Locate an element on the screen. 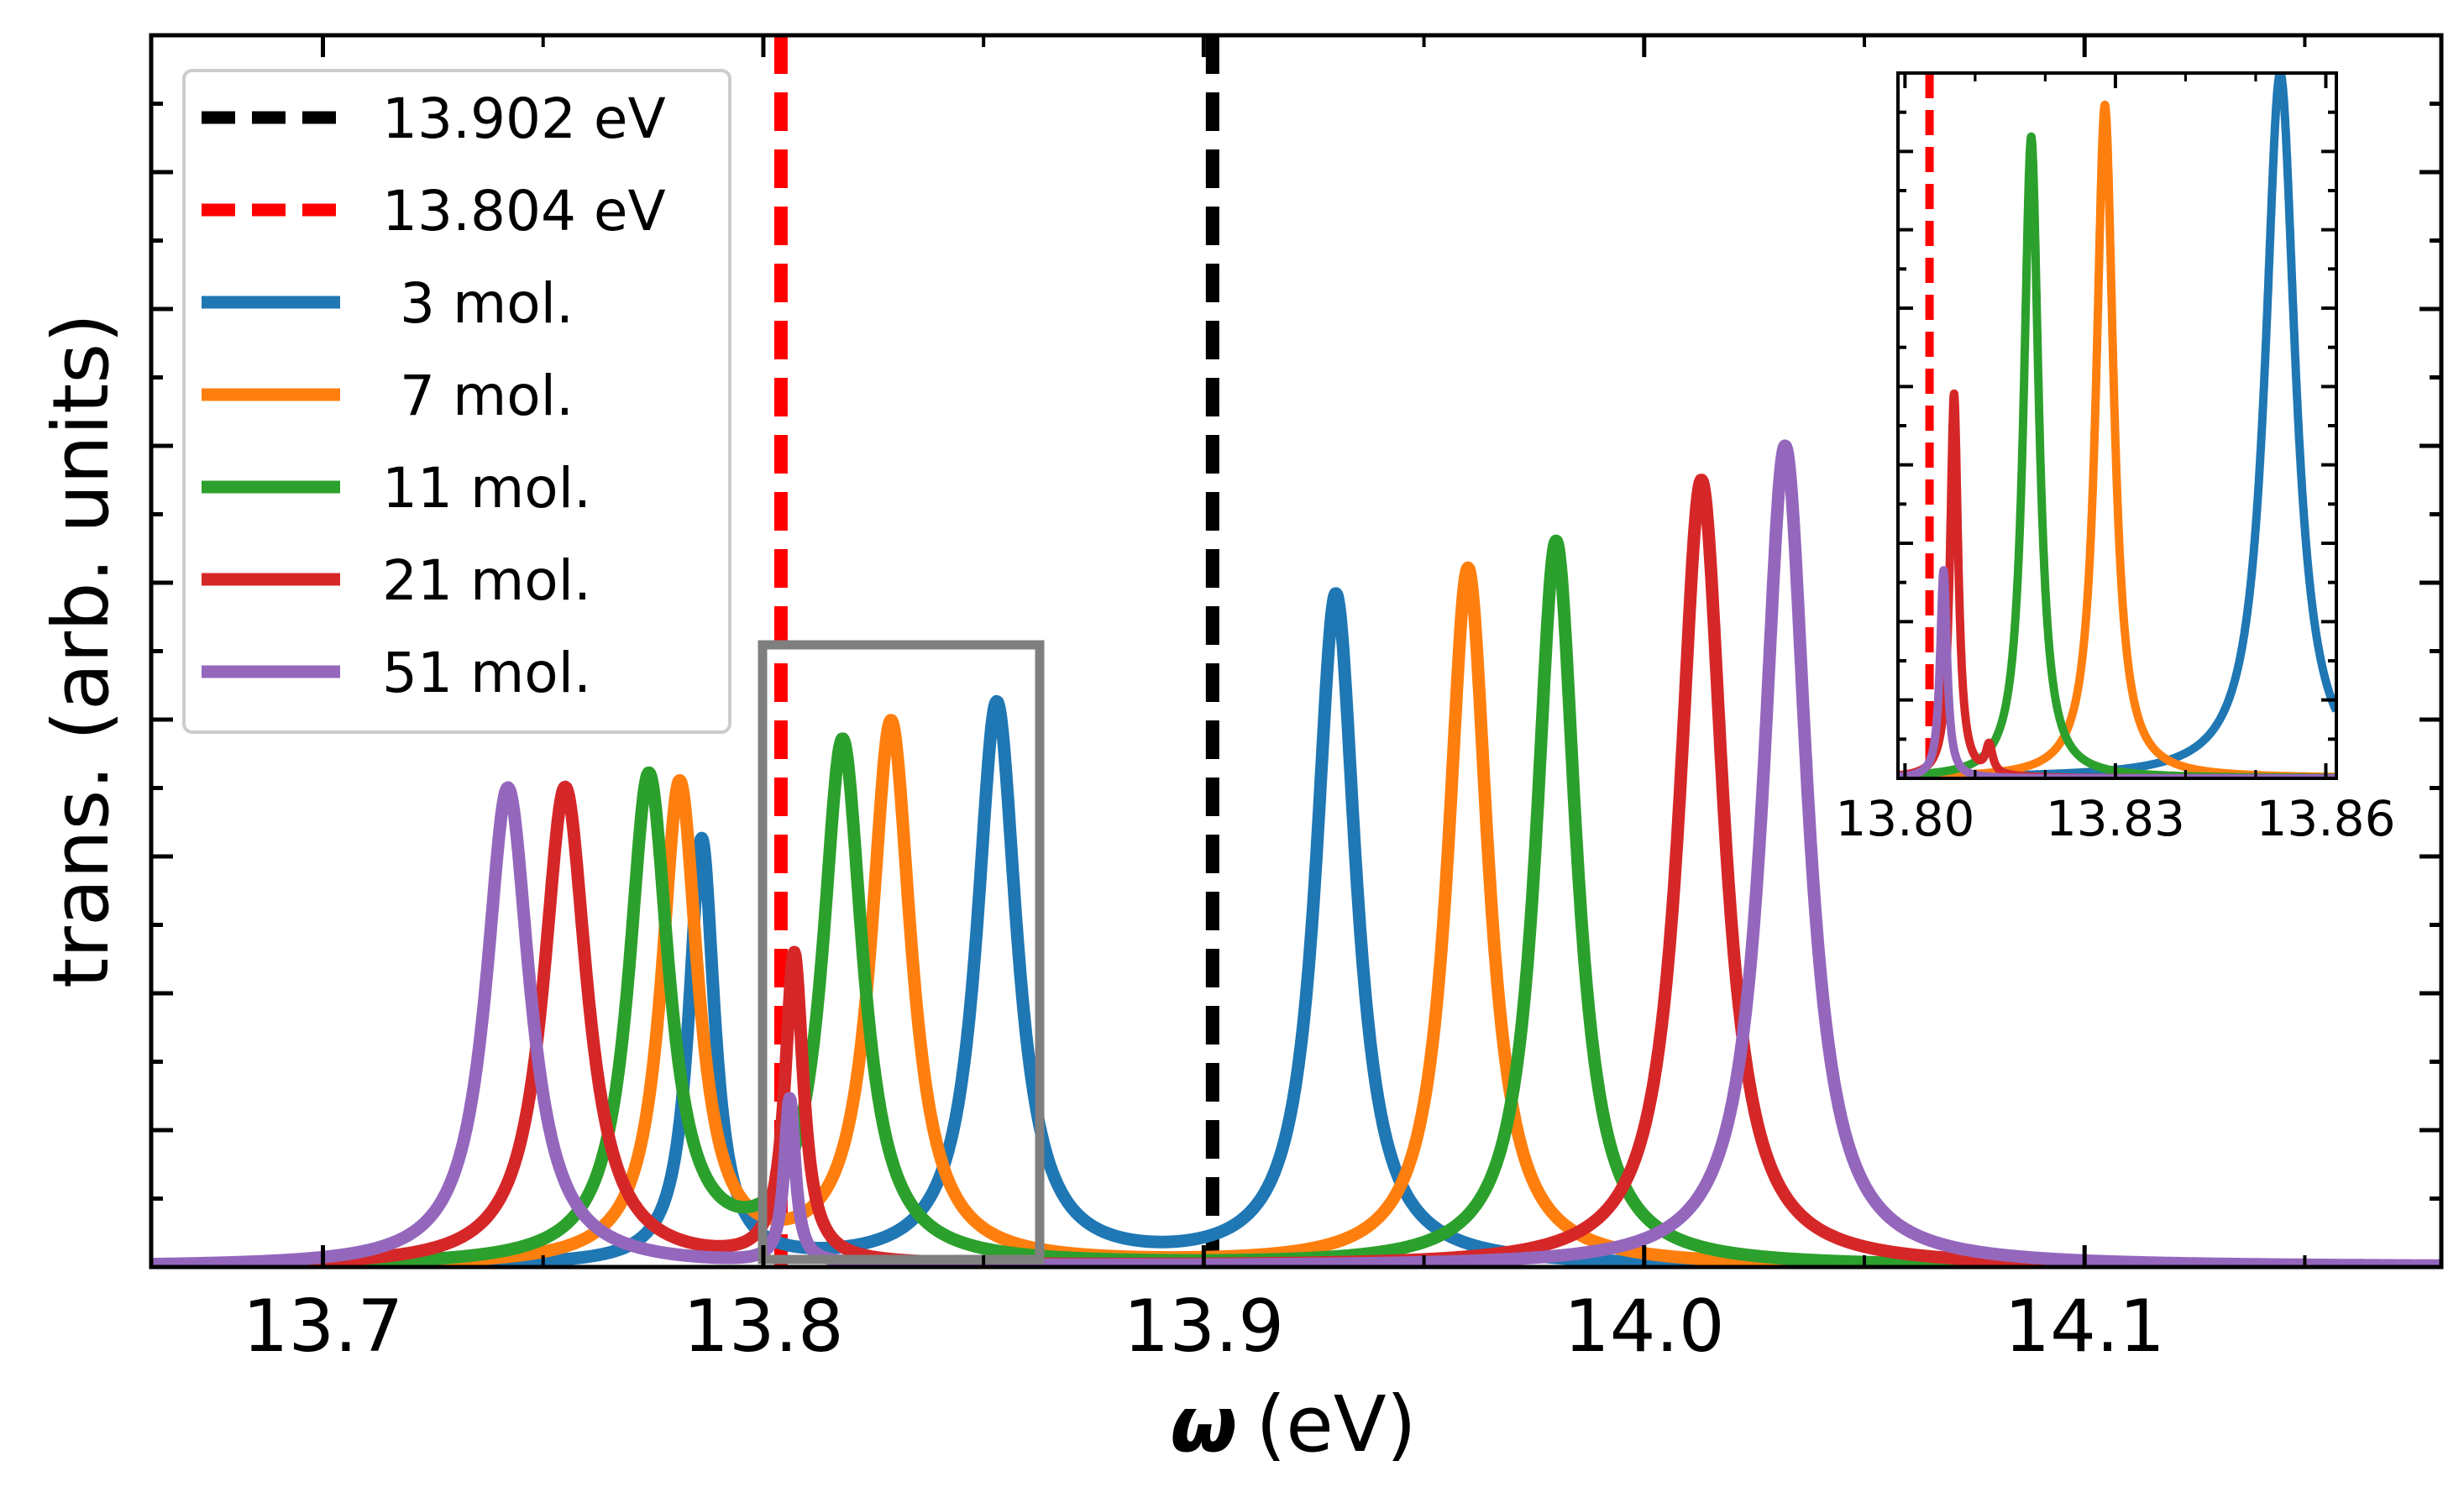 The width and height of the screenshot is (2464, 1487). legend-item-11-mol: 11 mol. is located at coordinates (396, 488).